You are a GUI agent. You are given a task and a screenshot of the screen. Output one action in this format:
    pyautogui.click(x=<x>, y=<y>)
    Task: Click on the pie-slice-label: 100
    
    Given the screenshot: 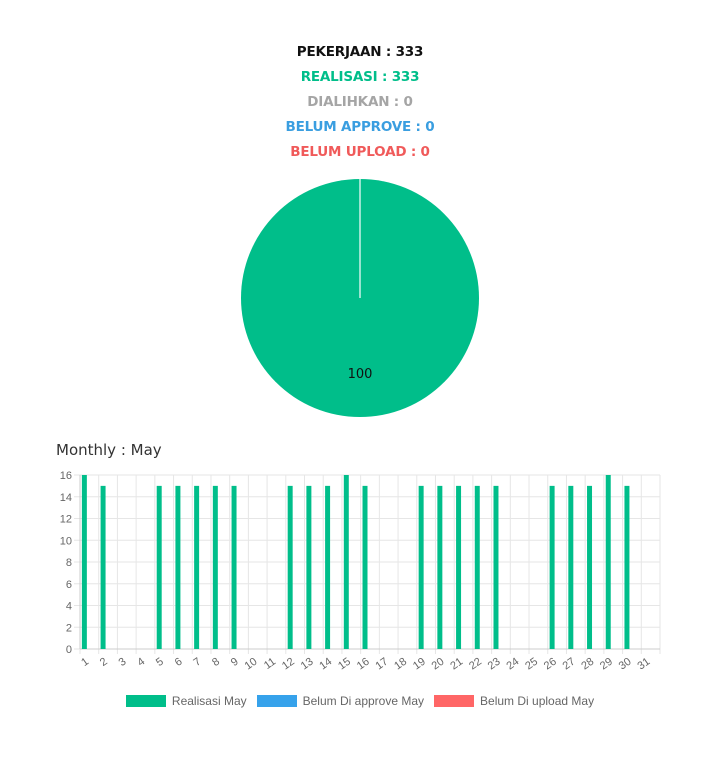 What is the action you would take?
    pyautogui.click(x=360, y=374)
    